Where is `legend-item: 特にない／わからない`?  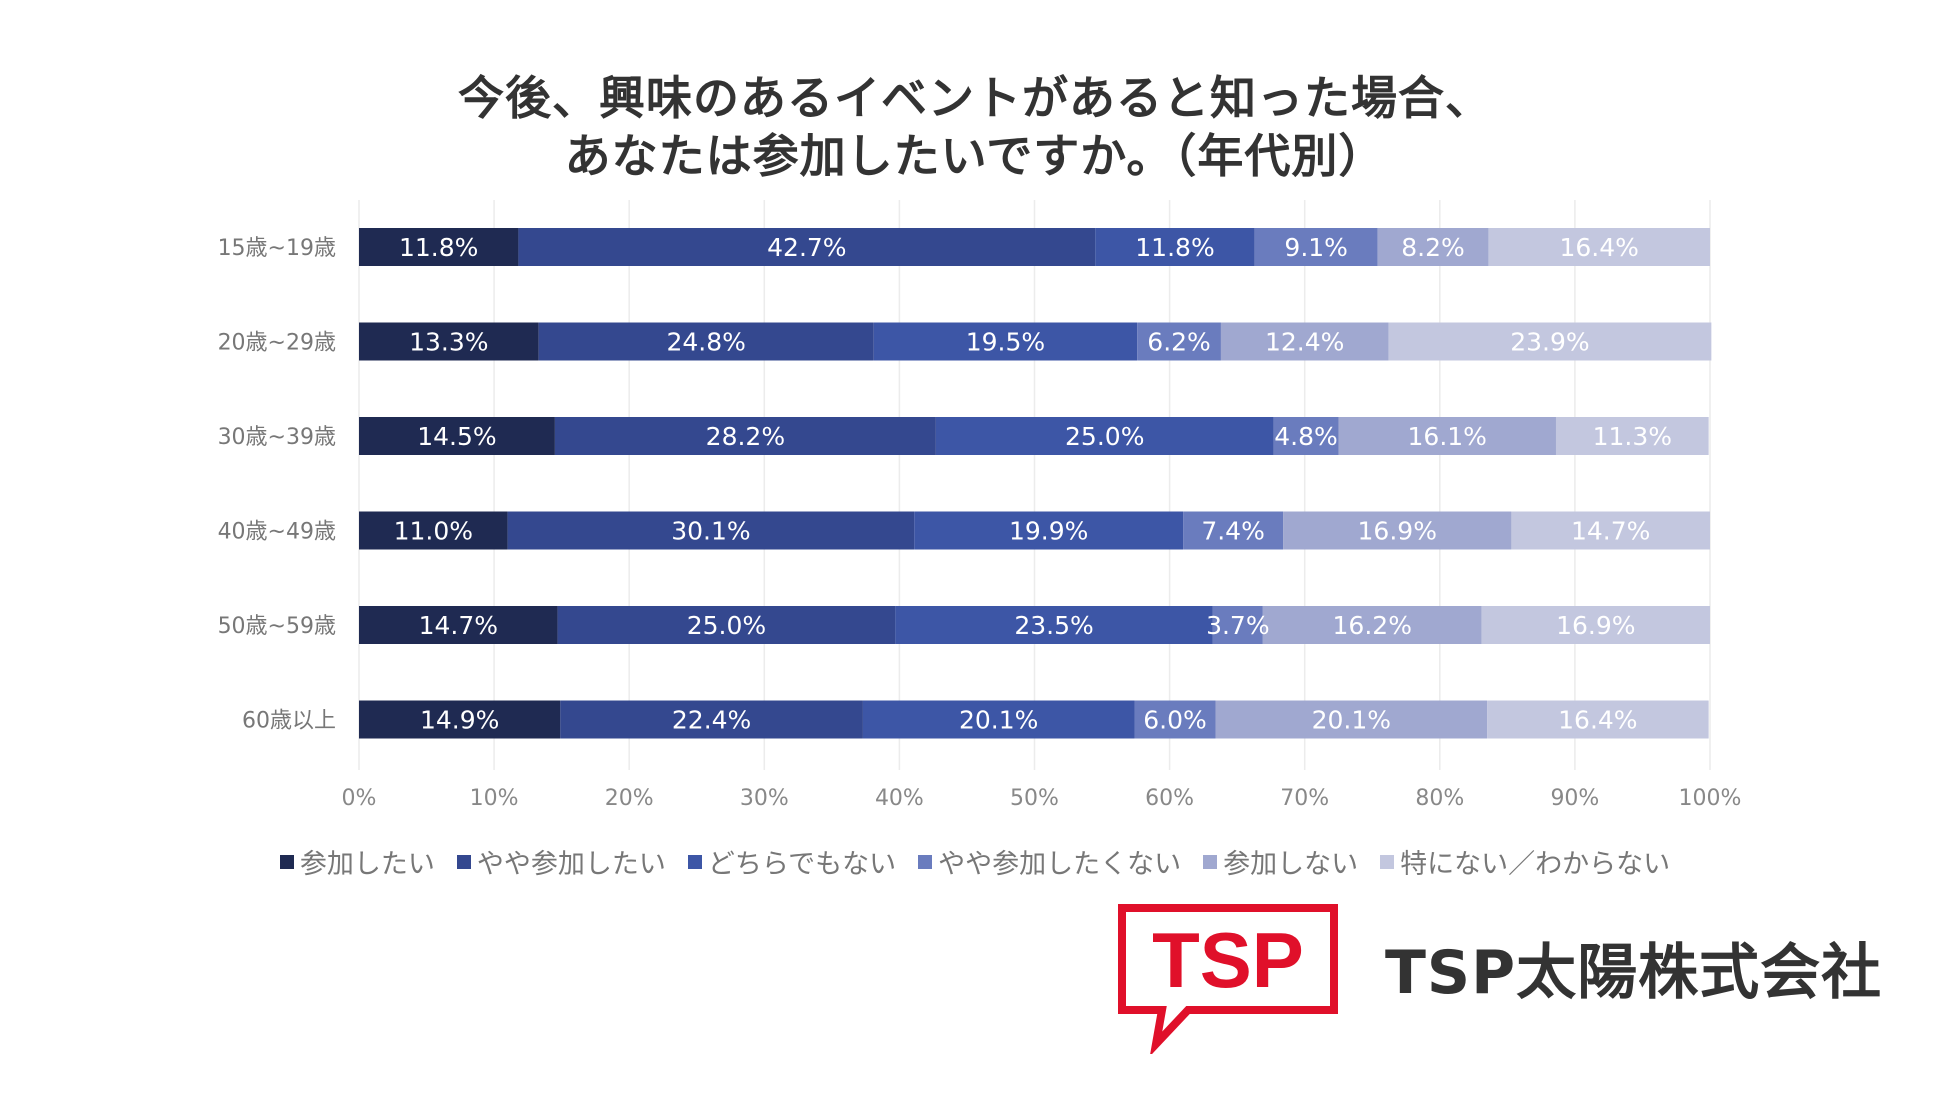
legend-item: 特にない／わからない is located at coordinates (1525, 861).